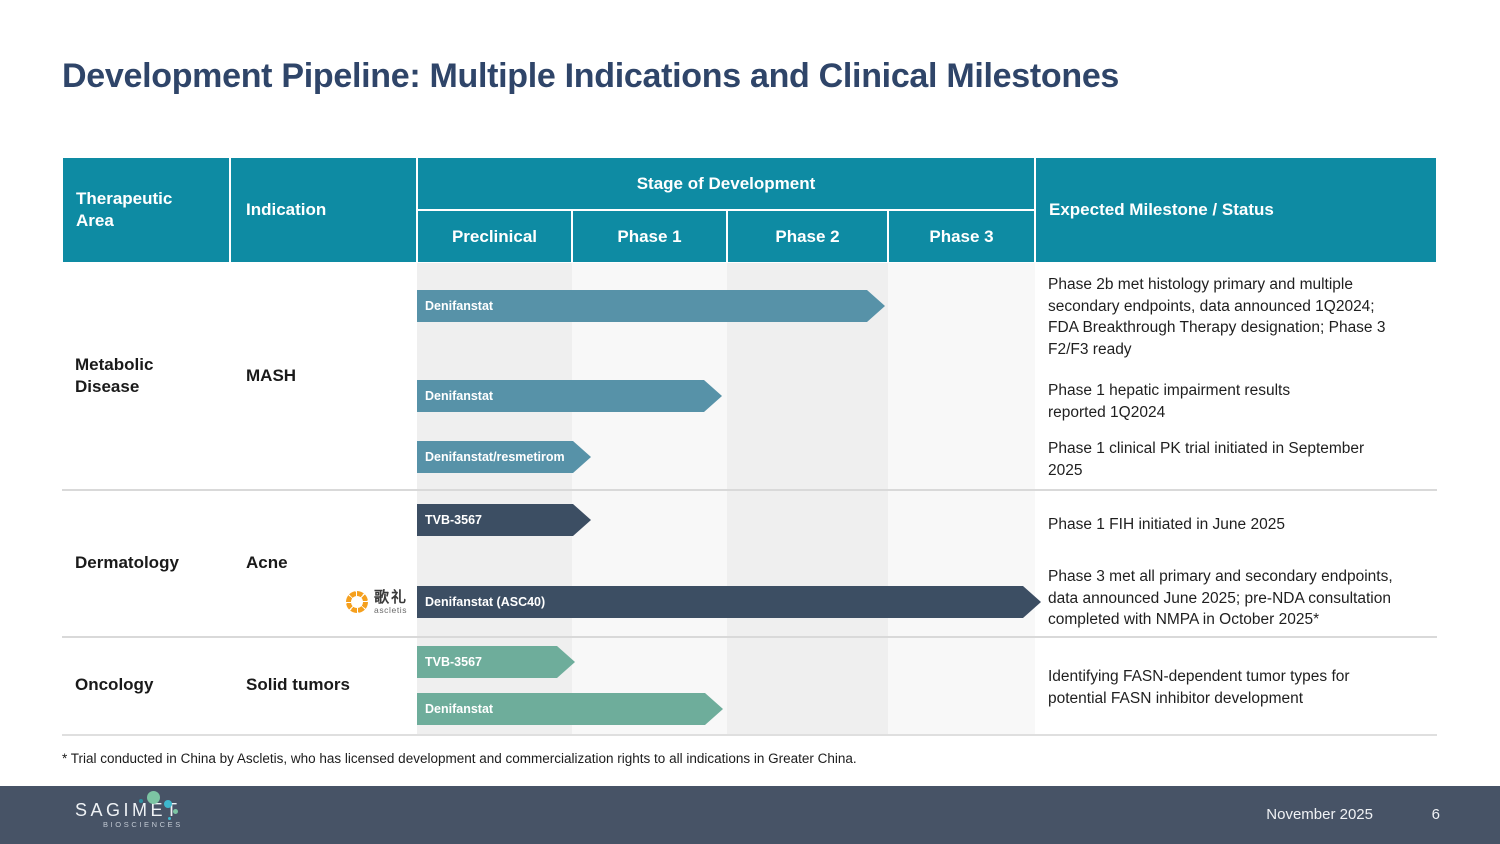  I want to click on header-stage-phase-3: Phase 3, so click(961, 236).